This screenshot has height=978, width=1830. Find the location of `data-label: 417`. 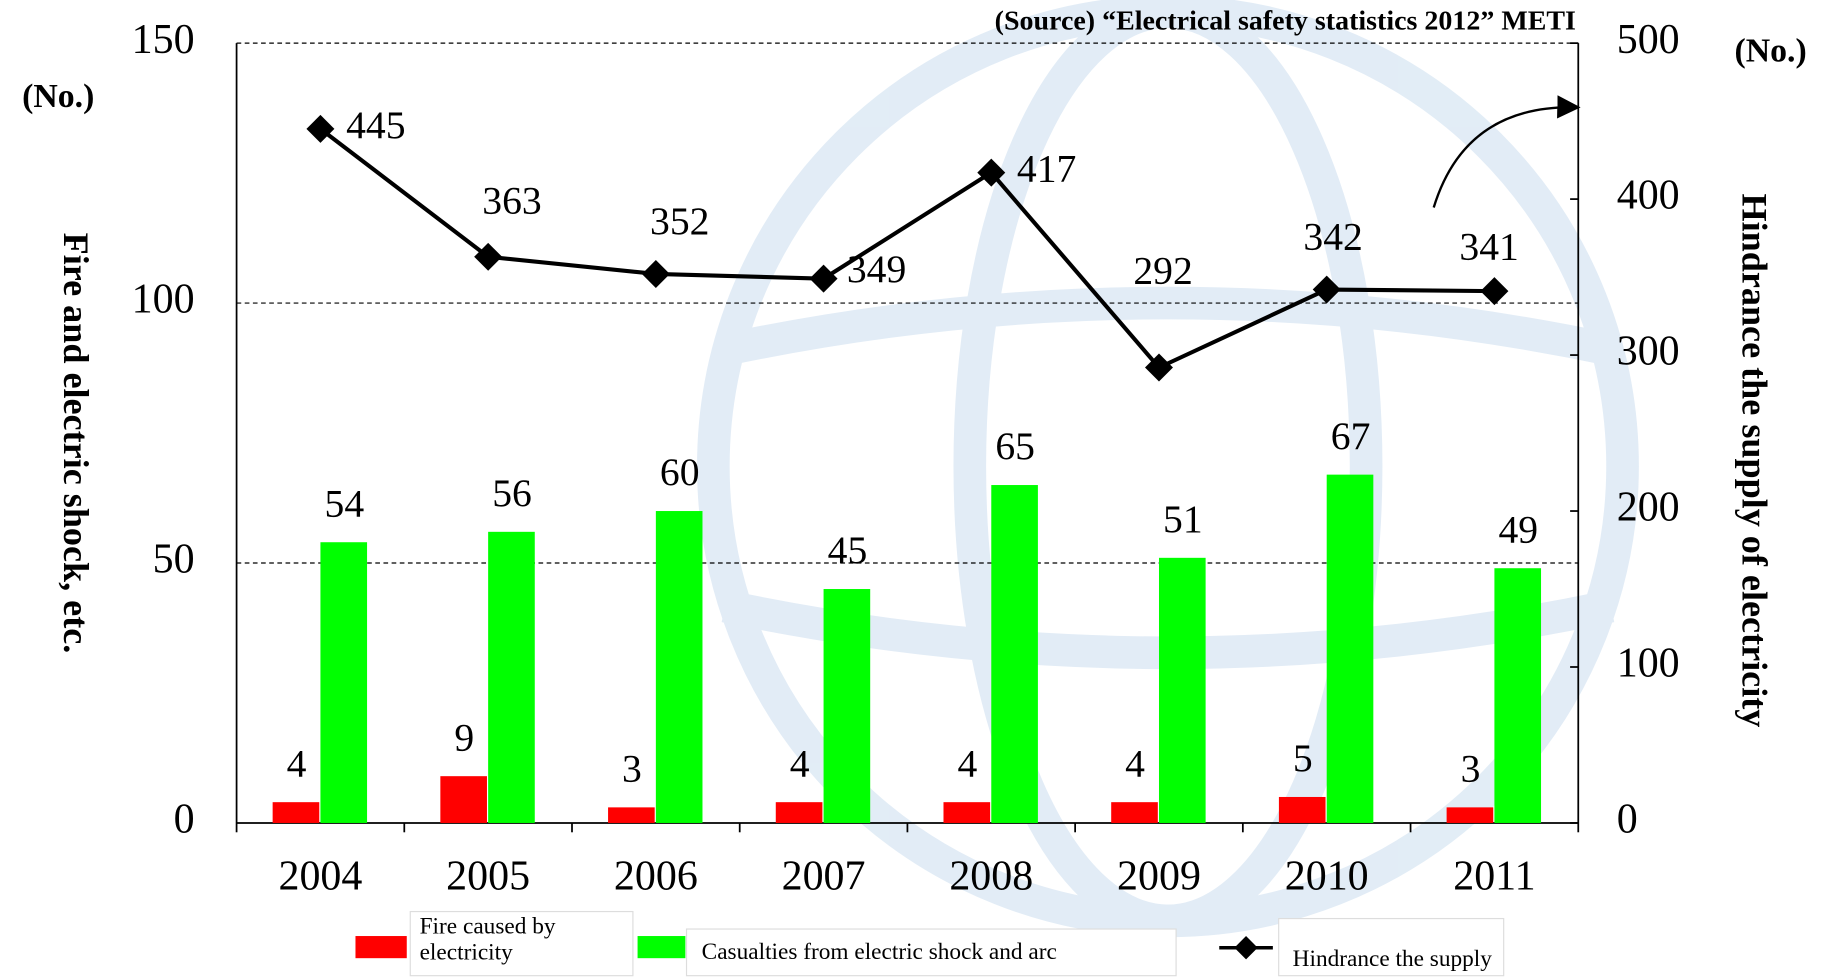

data-label: 417 is located at coordinates (1046, 169).